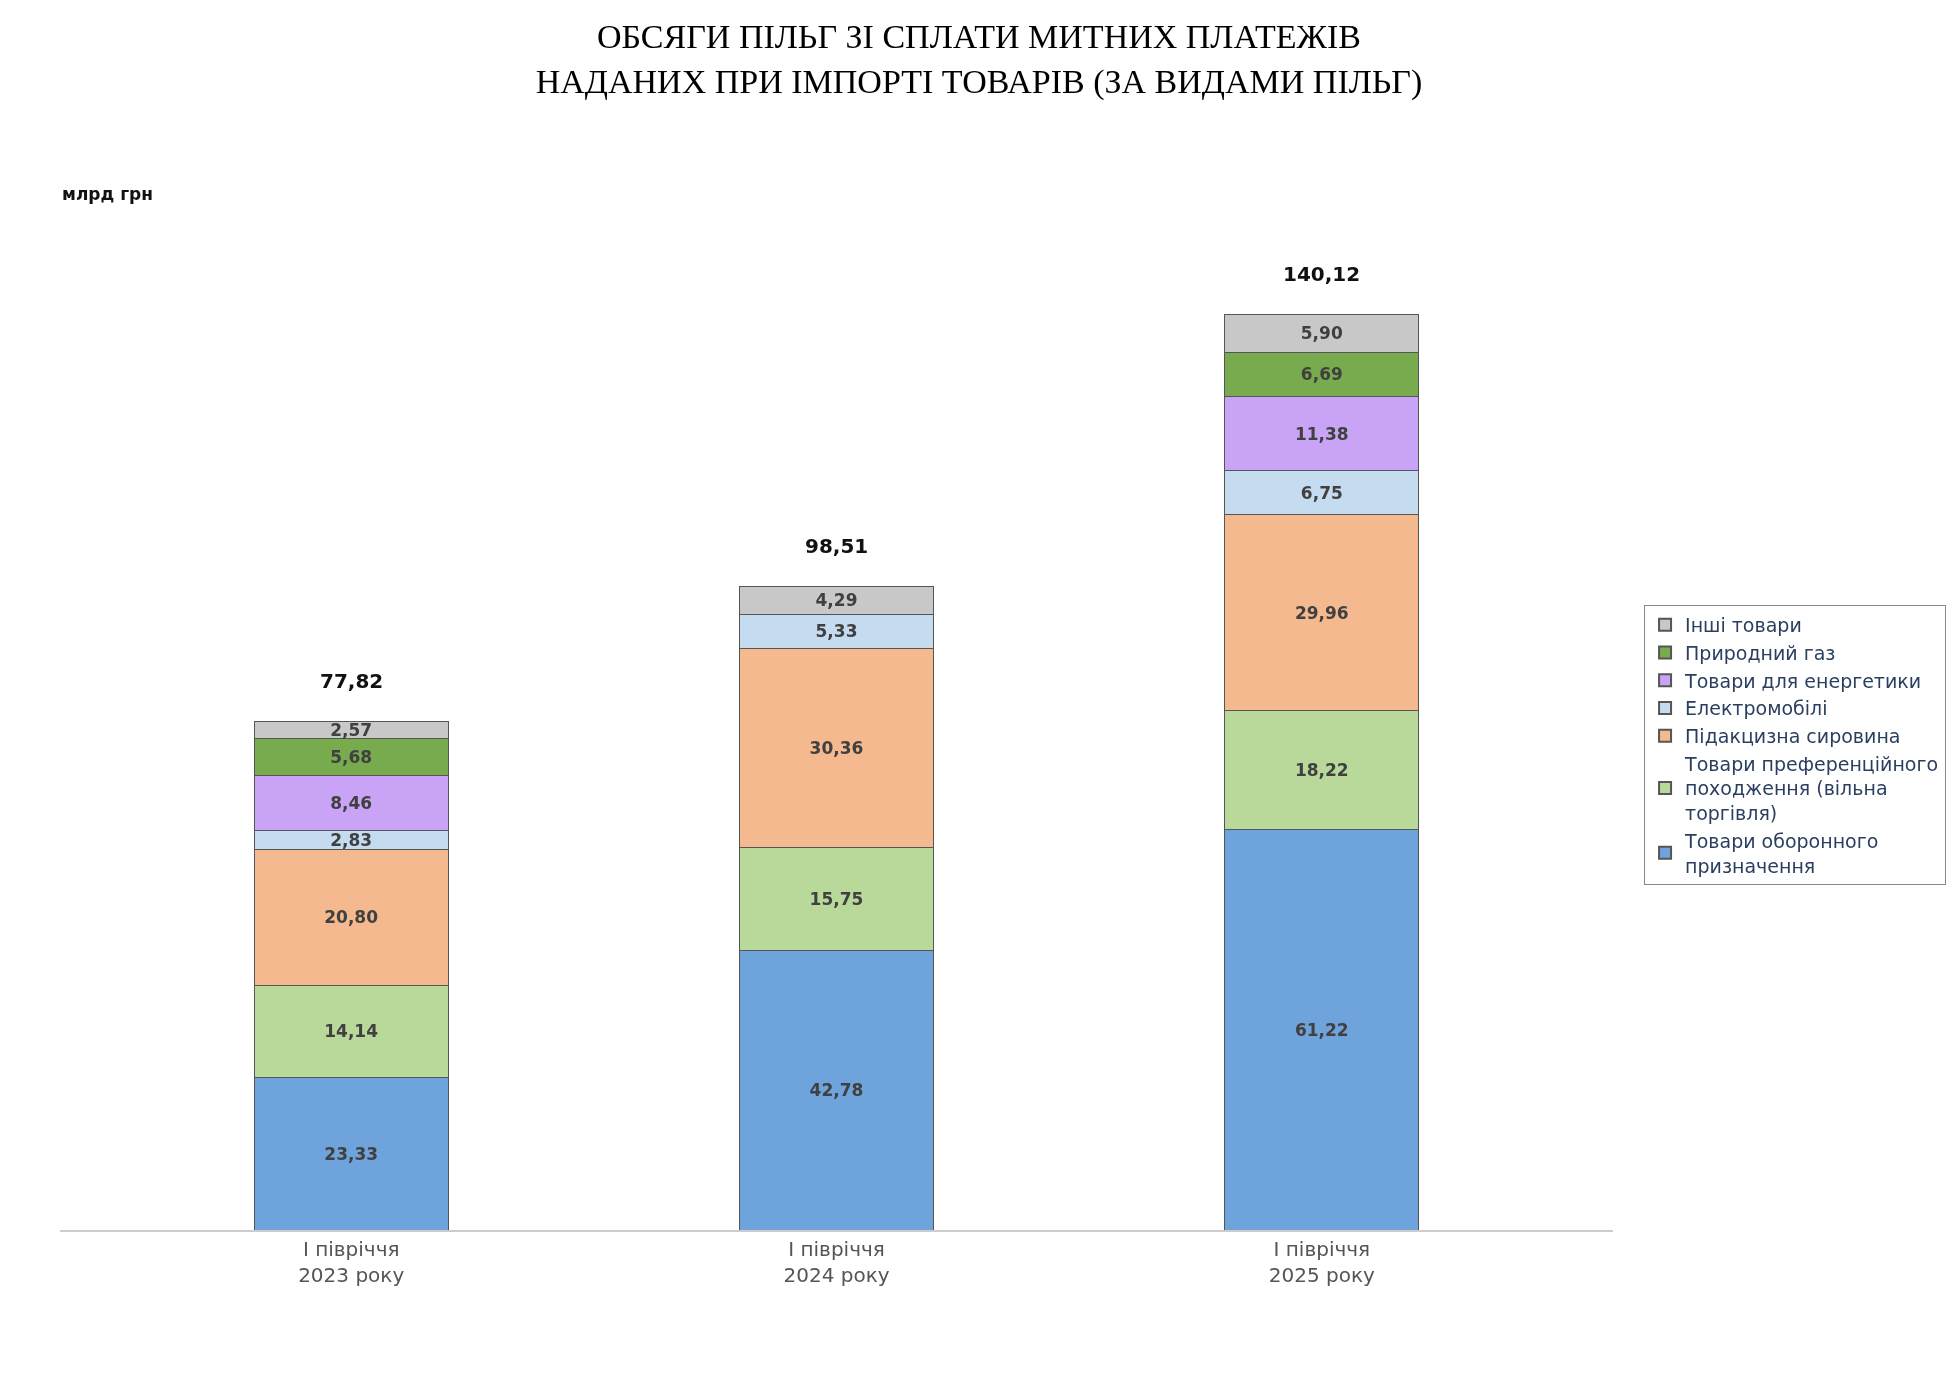 This screenshot has height=1380, width=1958. I want to click on legend-label: Природний газ, so click(1760, 652).